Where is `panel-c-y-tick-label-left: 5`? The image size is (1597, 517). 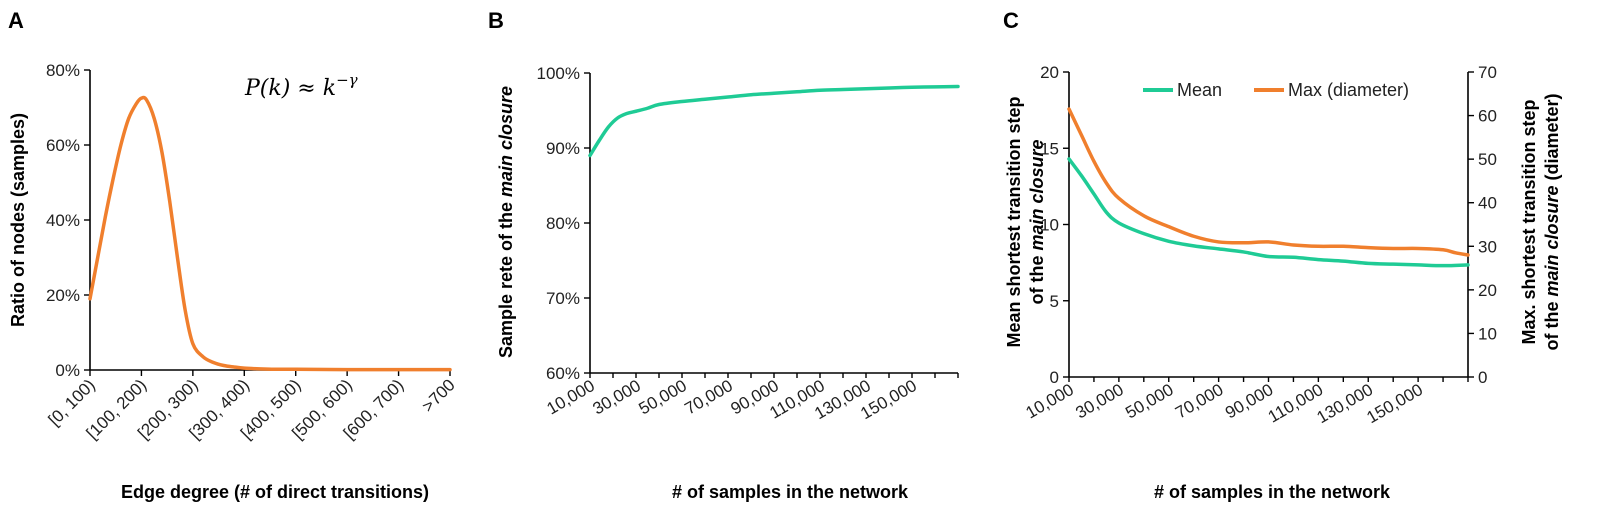
panel-c-y-tick-label-left: 5 is located at coordinates (1054, 301).